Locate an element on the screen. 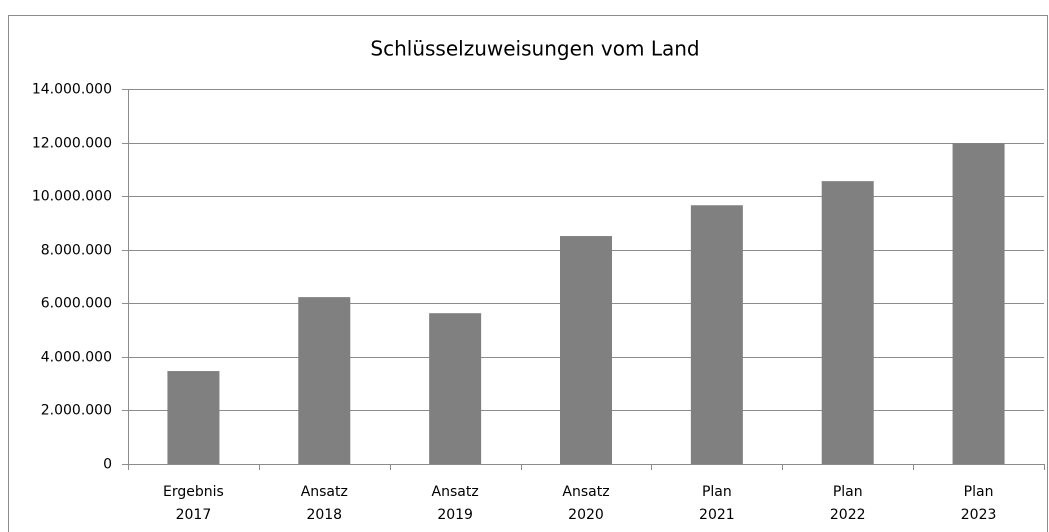 The width and height of the screenshot is (1049, 532). x-tick-label: 2020 is located at coordinates (586, 515).